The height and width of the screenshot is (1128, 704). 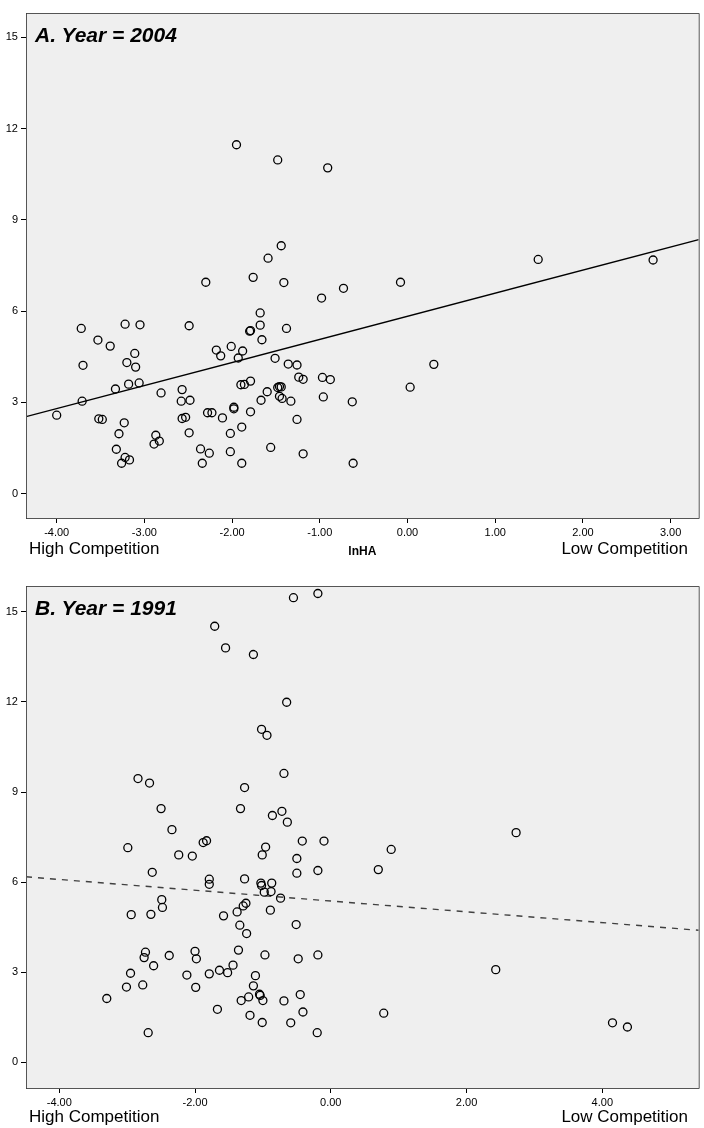 What do you see at coordinates (495, 531) in the screenshot?
I see `x-tick-label: 1.00` at bounding box center [495, 531].